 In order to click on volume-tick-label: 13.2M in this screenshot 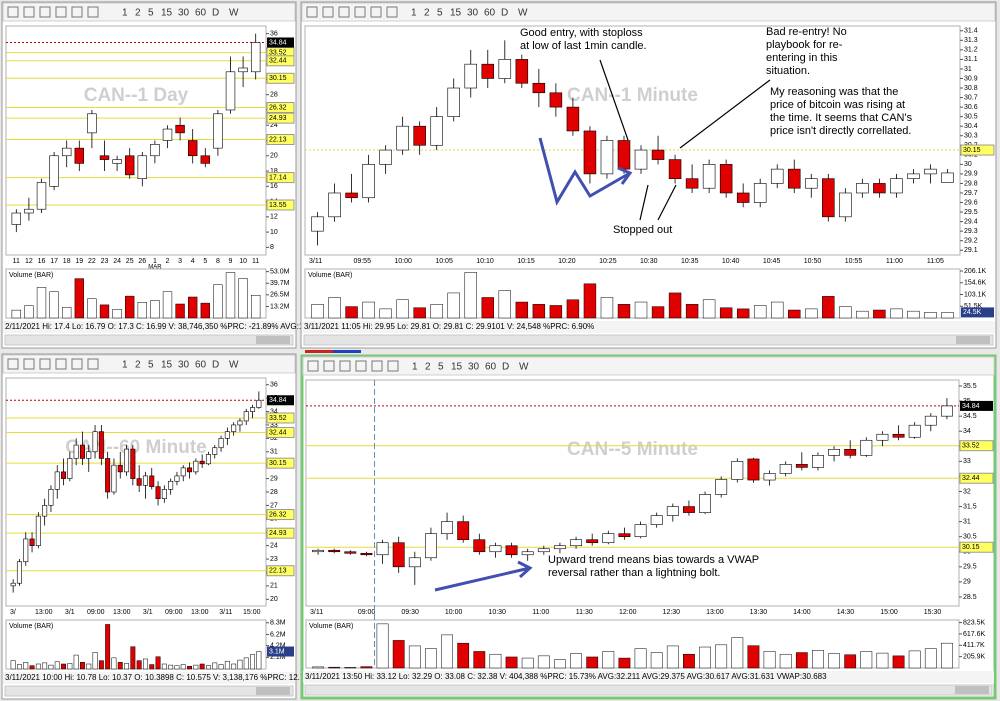, I will do `click(280, 306)`.